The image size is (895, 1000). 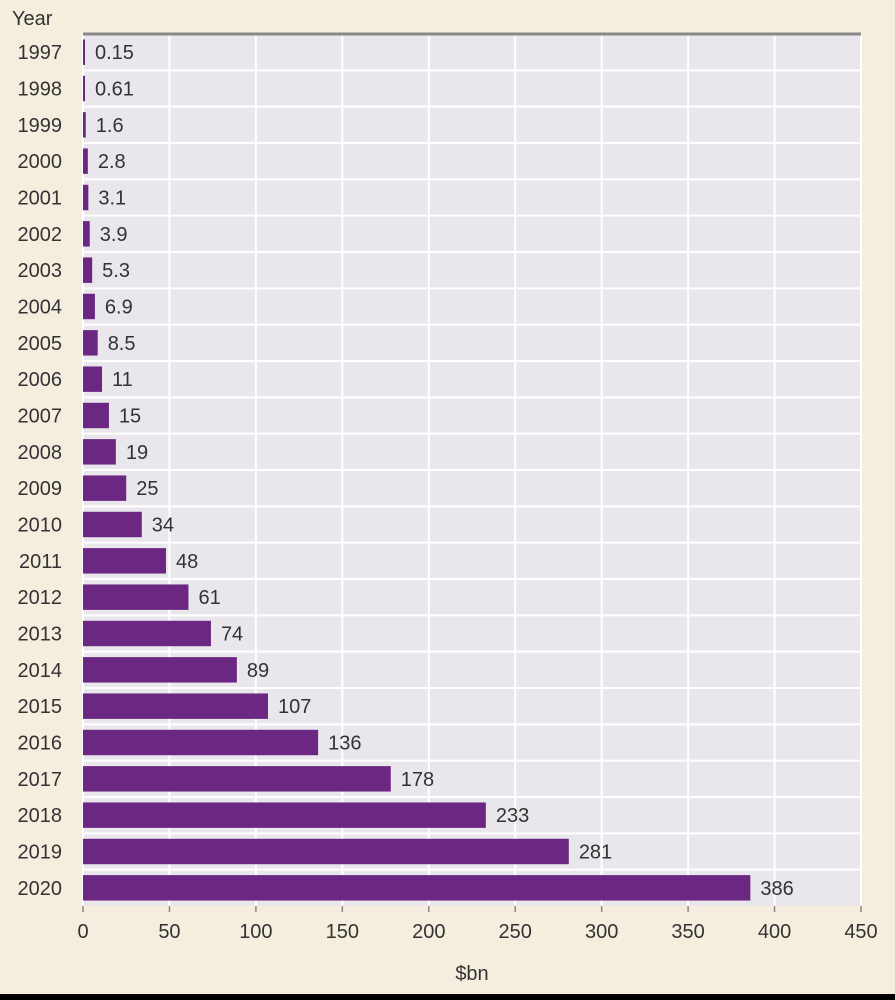 What do you see at coordinates (40, 707) in the screenshot?
I see `y-tick-label-2015: 2015` at bounding box center [40, 707].